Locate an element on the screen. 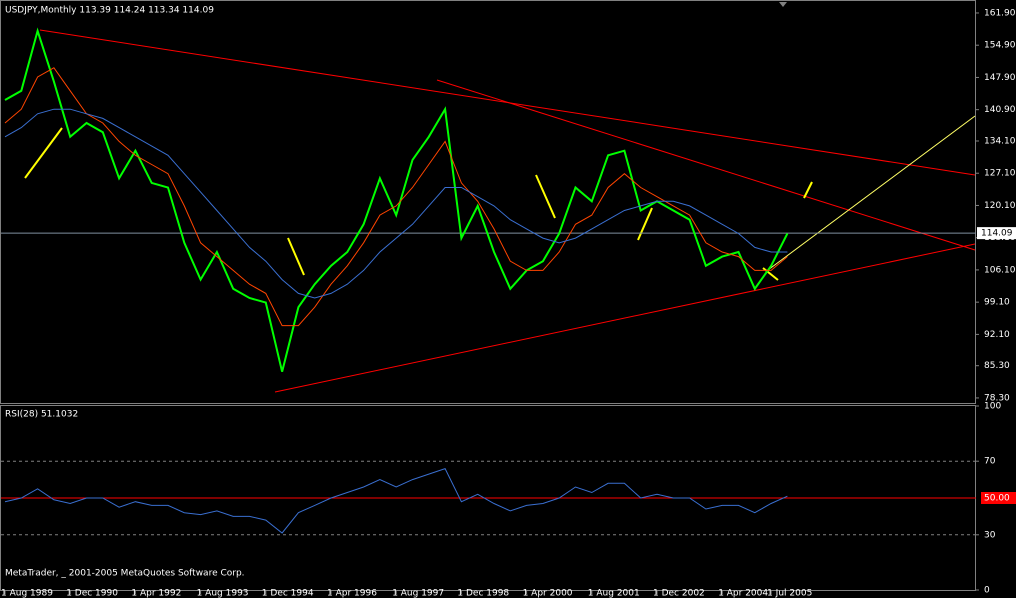 This screenshot has height=598, width=1016. level-label-box is located at coordinates (998, 498).